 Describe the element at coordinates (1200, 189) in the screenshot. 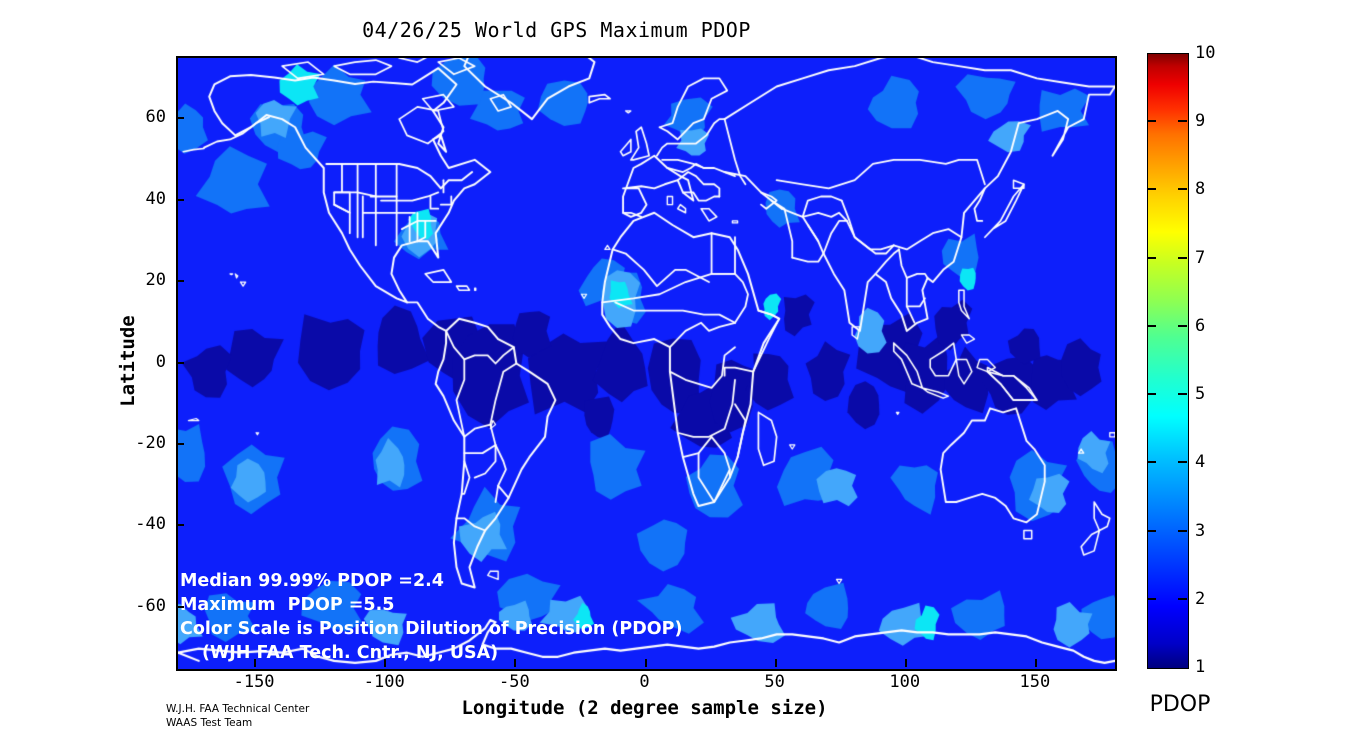

I see `colorbar-tick-8: 8` at that location.